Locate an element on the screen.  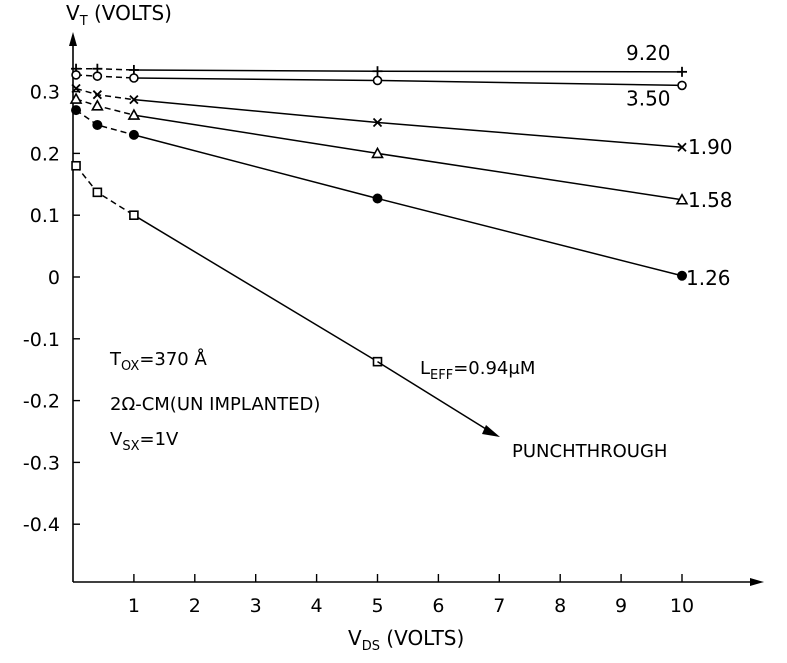
annotation-punchthrough: PUNCHTHROUGH is located at coordinates (589, 451).